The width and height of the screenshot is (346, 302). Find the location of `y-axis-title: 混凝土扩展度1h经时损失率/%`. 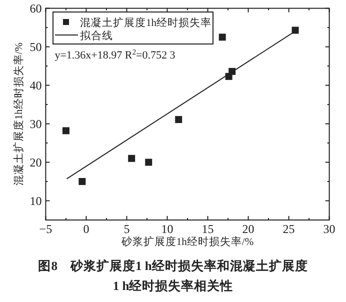

y-axis-title: 混凝土扩展度1h经时损失率/% is located at coordinates (18, 114).